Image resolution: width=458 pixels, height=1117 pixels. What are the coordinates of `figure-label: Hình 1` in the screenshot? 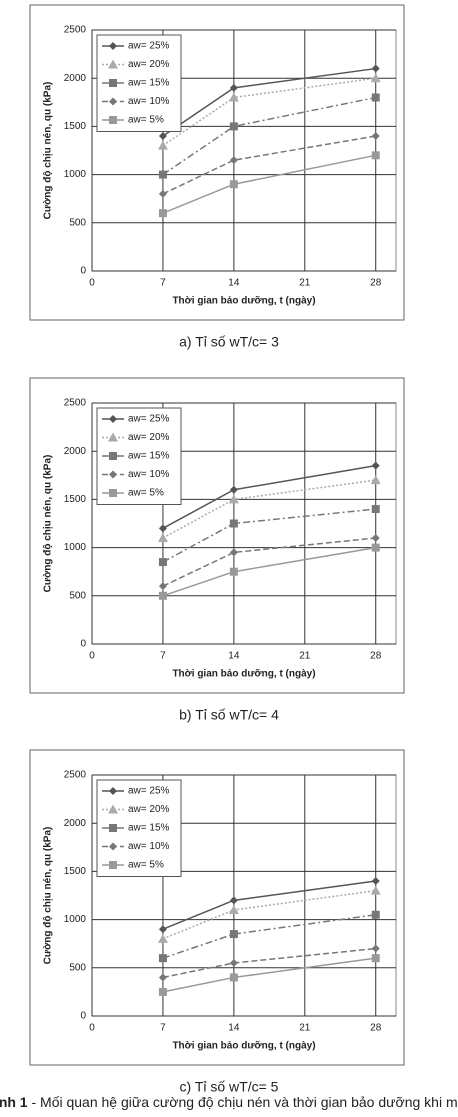 It's located at (14, 1102).